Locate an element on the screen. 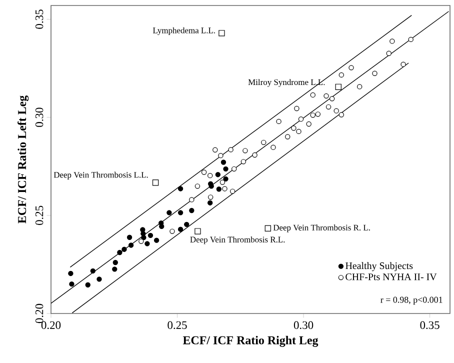  annotation: r = 0.98, p<0.001 is located at coordinates (411, 300).